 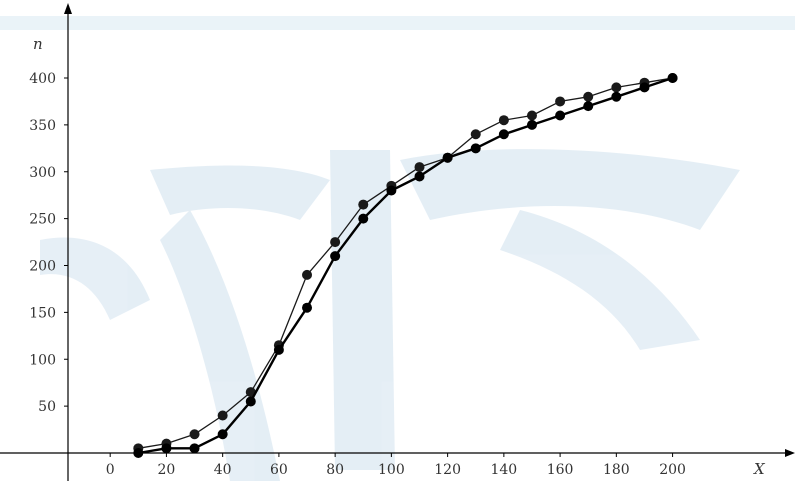 What do you see at coordinates (47, 407) in the screenshot?
I see `y-tick-label: 50` at bounding box center [47, 407].